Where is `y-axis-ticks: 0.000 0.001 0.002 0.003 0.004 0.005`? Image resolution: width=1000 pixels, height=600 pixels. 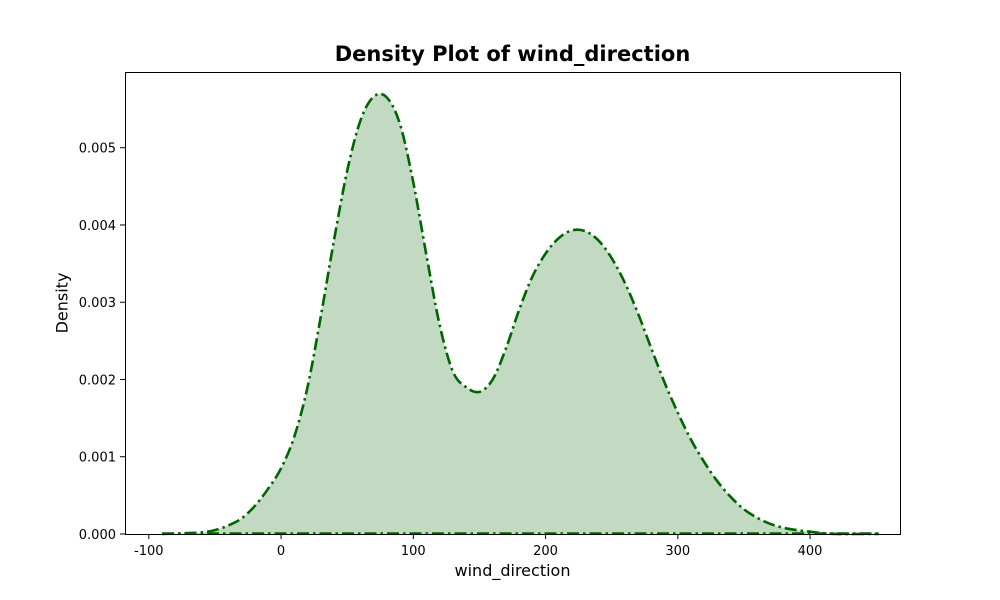
y-axis-ticks: 0.000 0.001 0.002 0.003 0.004 0.005 is located at coordinates (102, 342).